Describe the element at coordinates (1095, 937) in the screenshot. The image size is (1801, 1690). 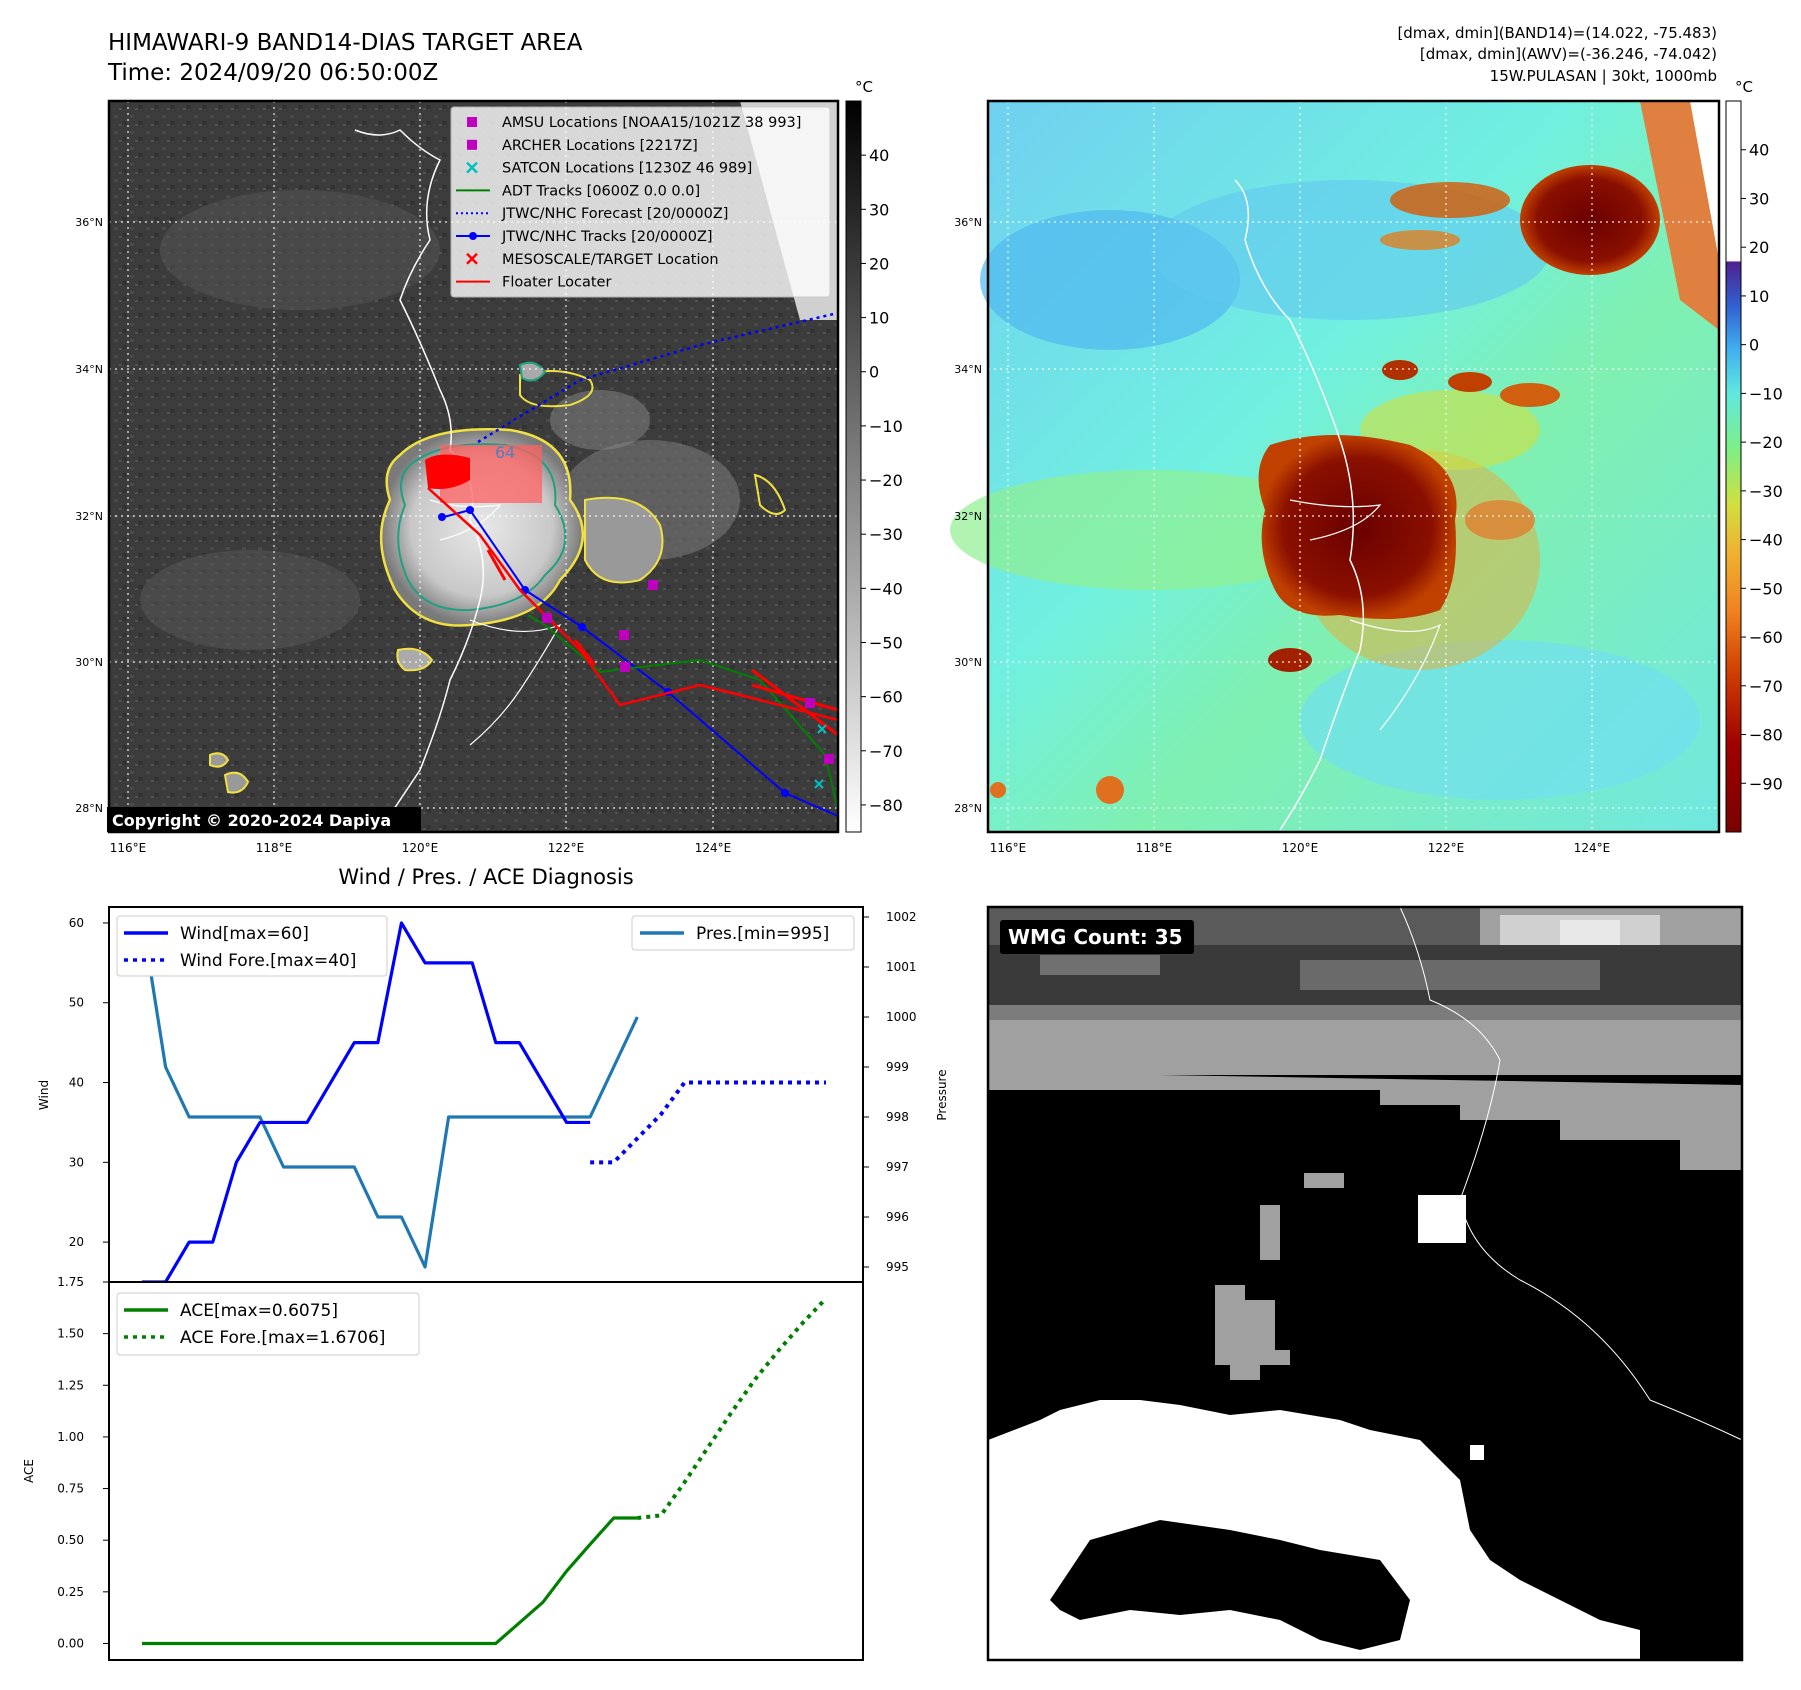
I see `wmg-count-label: WMG Count: 35` at that location.